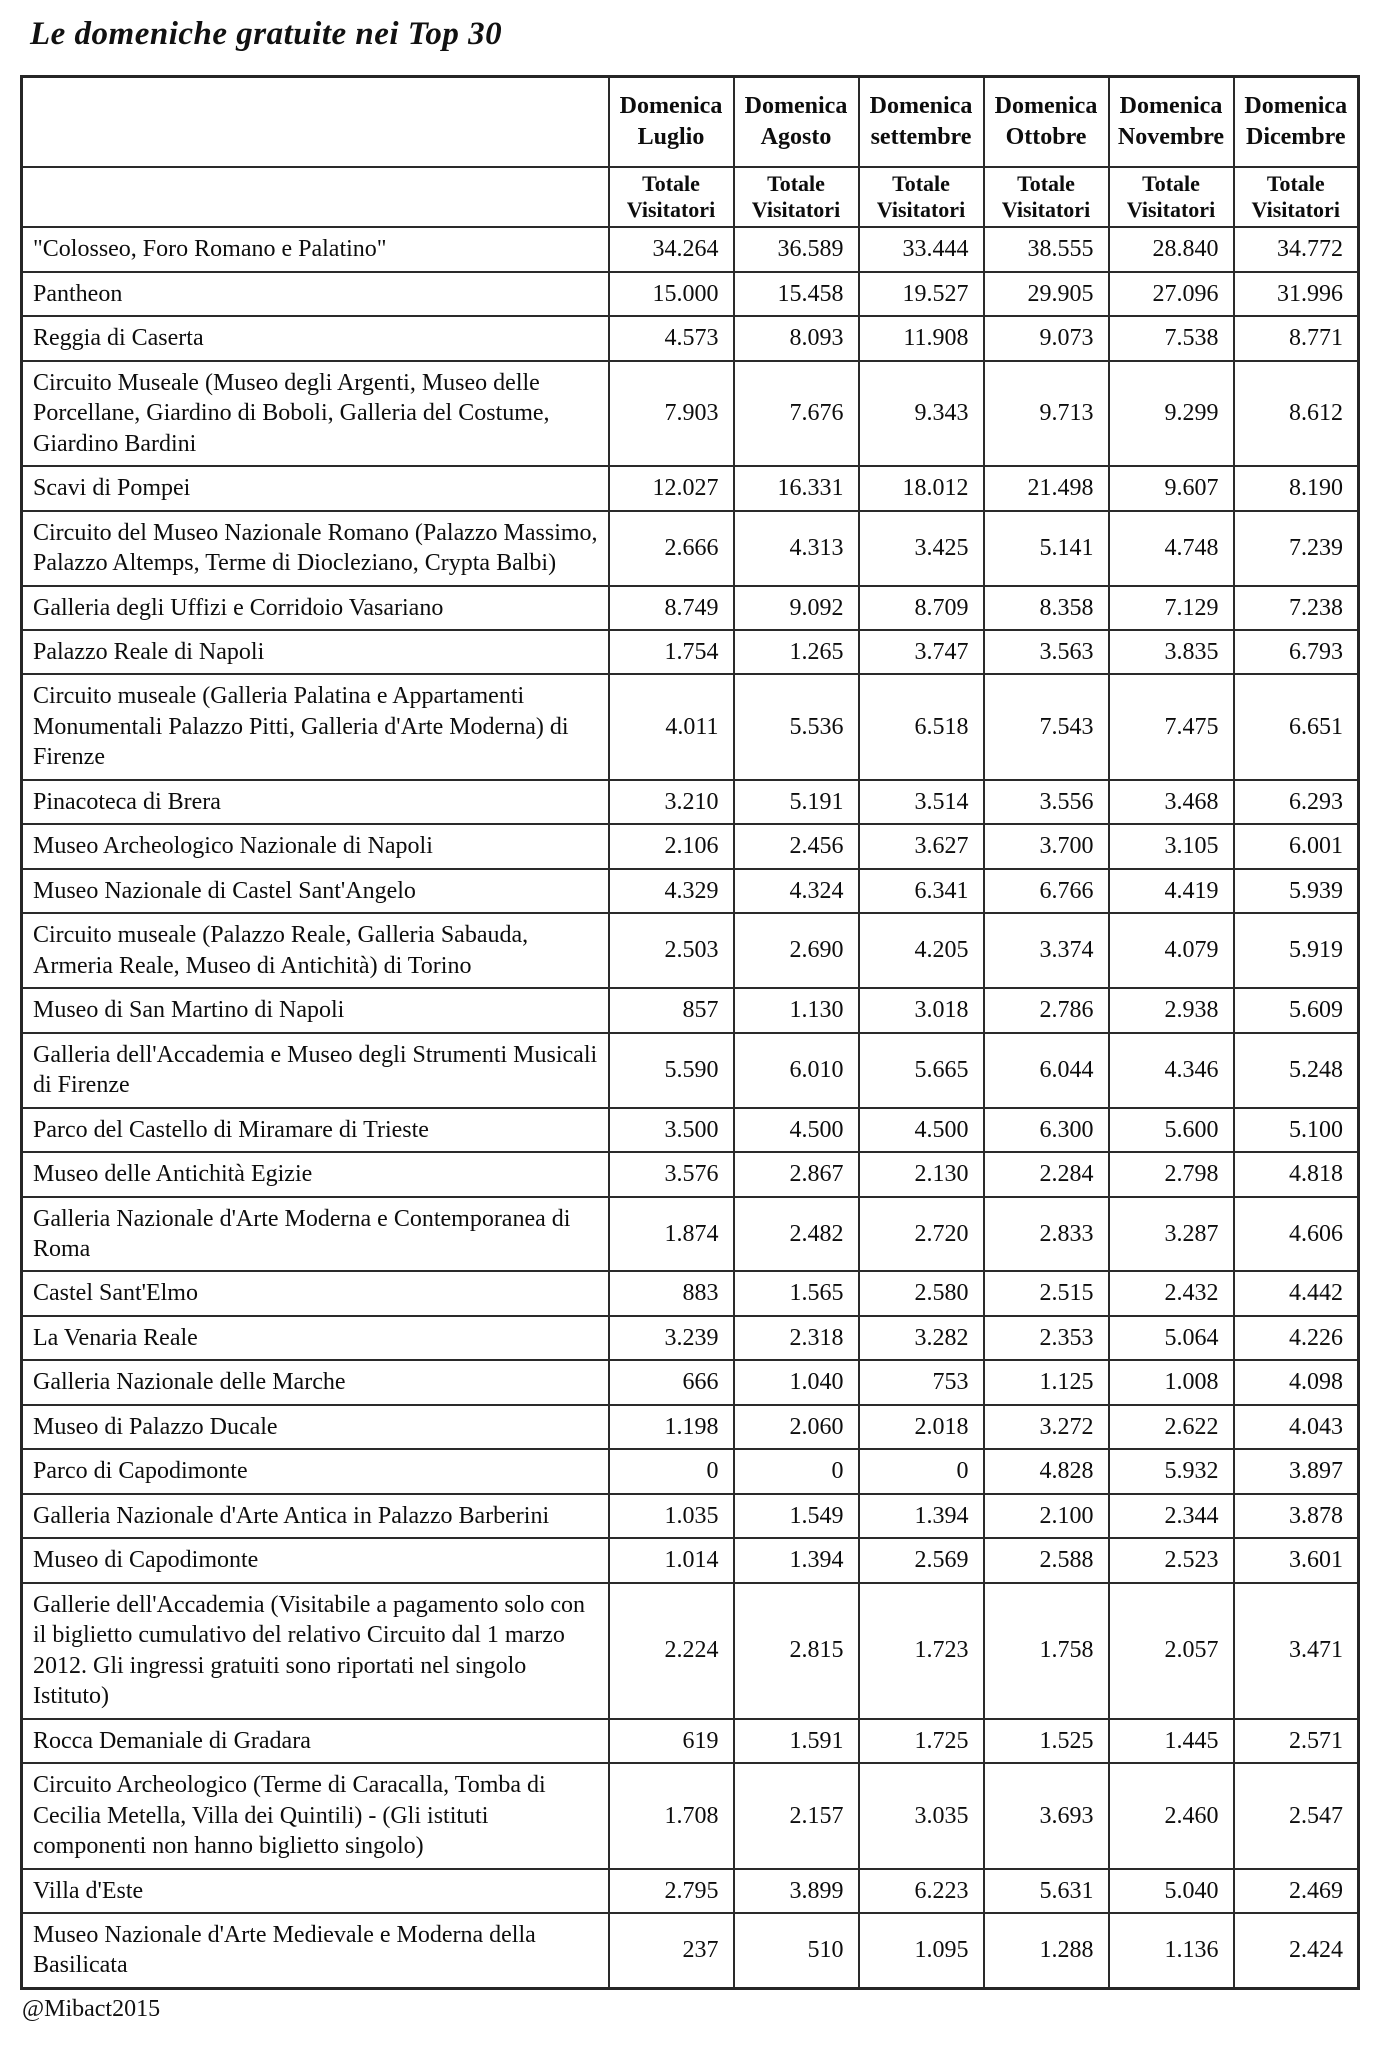 Image resolution: width=1392 pixels, height=2064 pixels. I want to click on value-agosto: 2.456, so click(796, 846).